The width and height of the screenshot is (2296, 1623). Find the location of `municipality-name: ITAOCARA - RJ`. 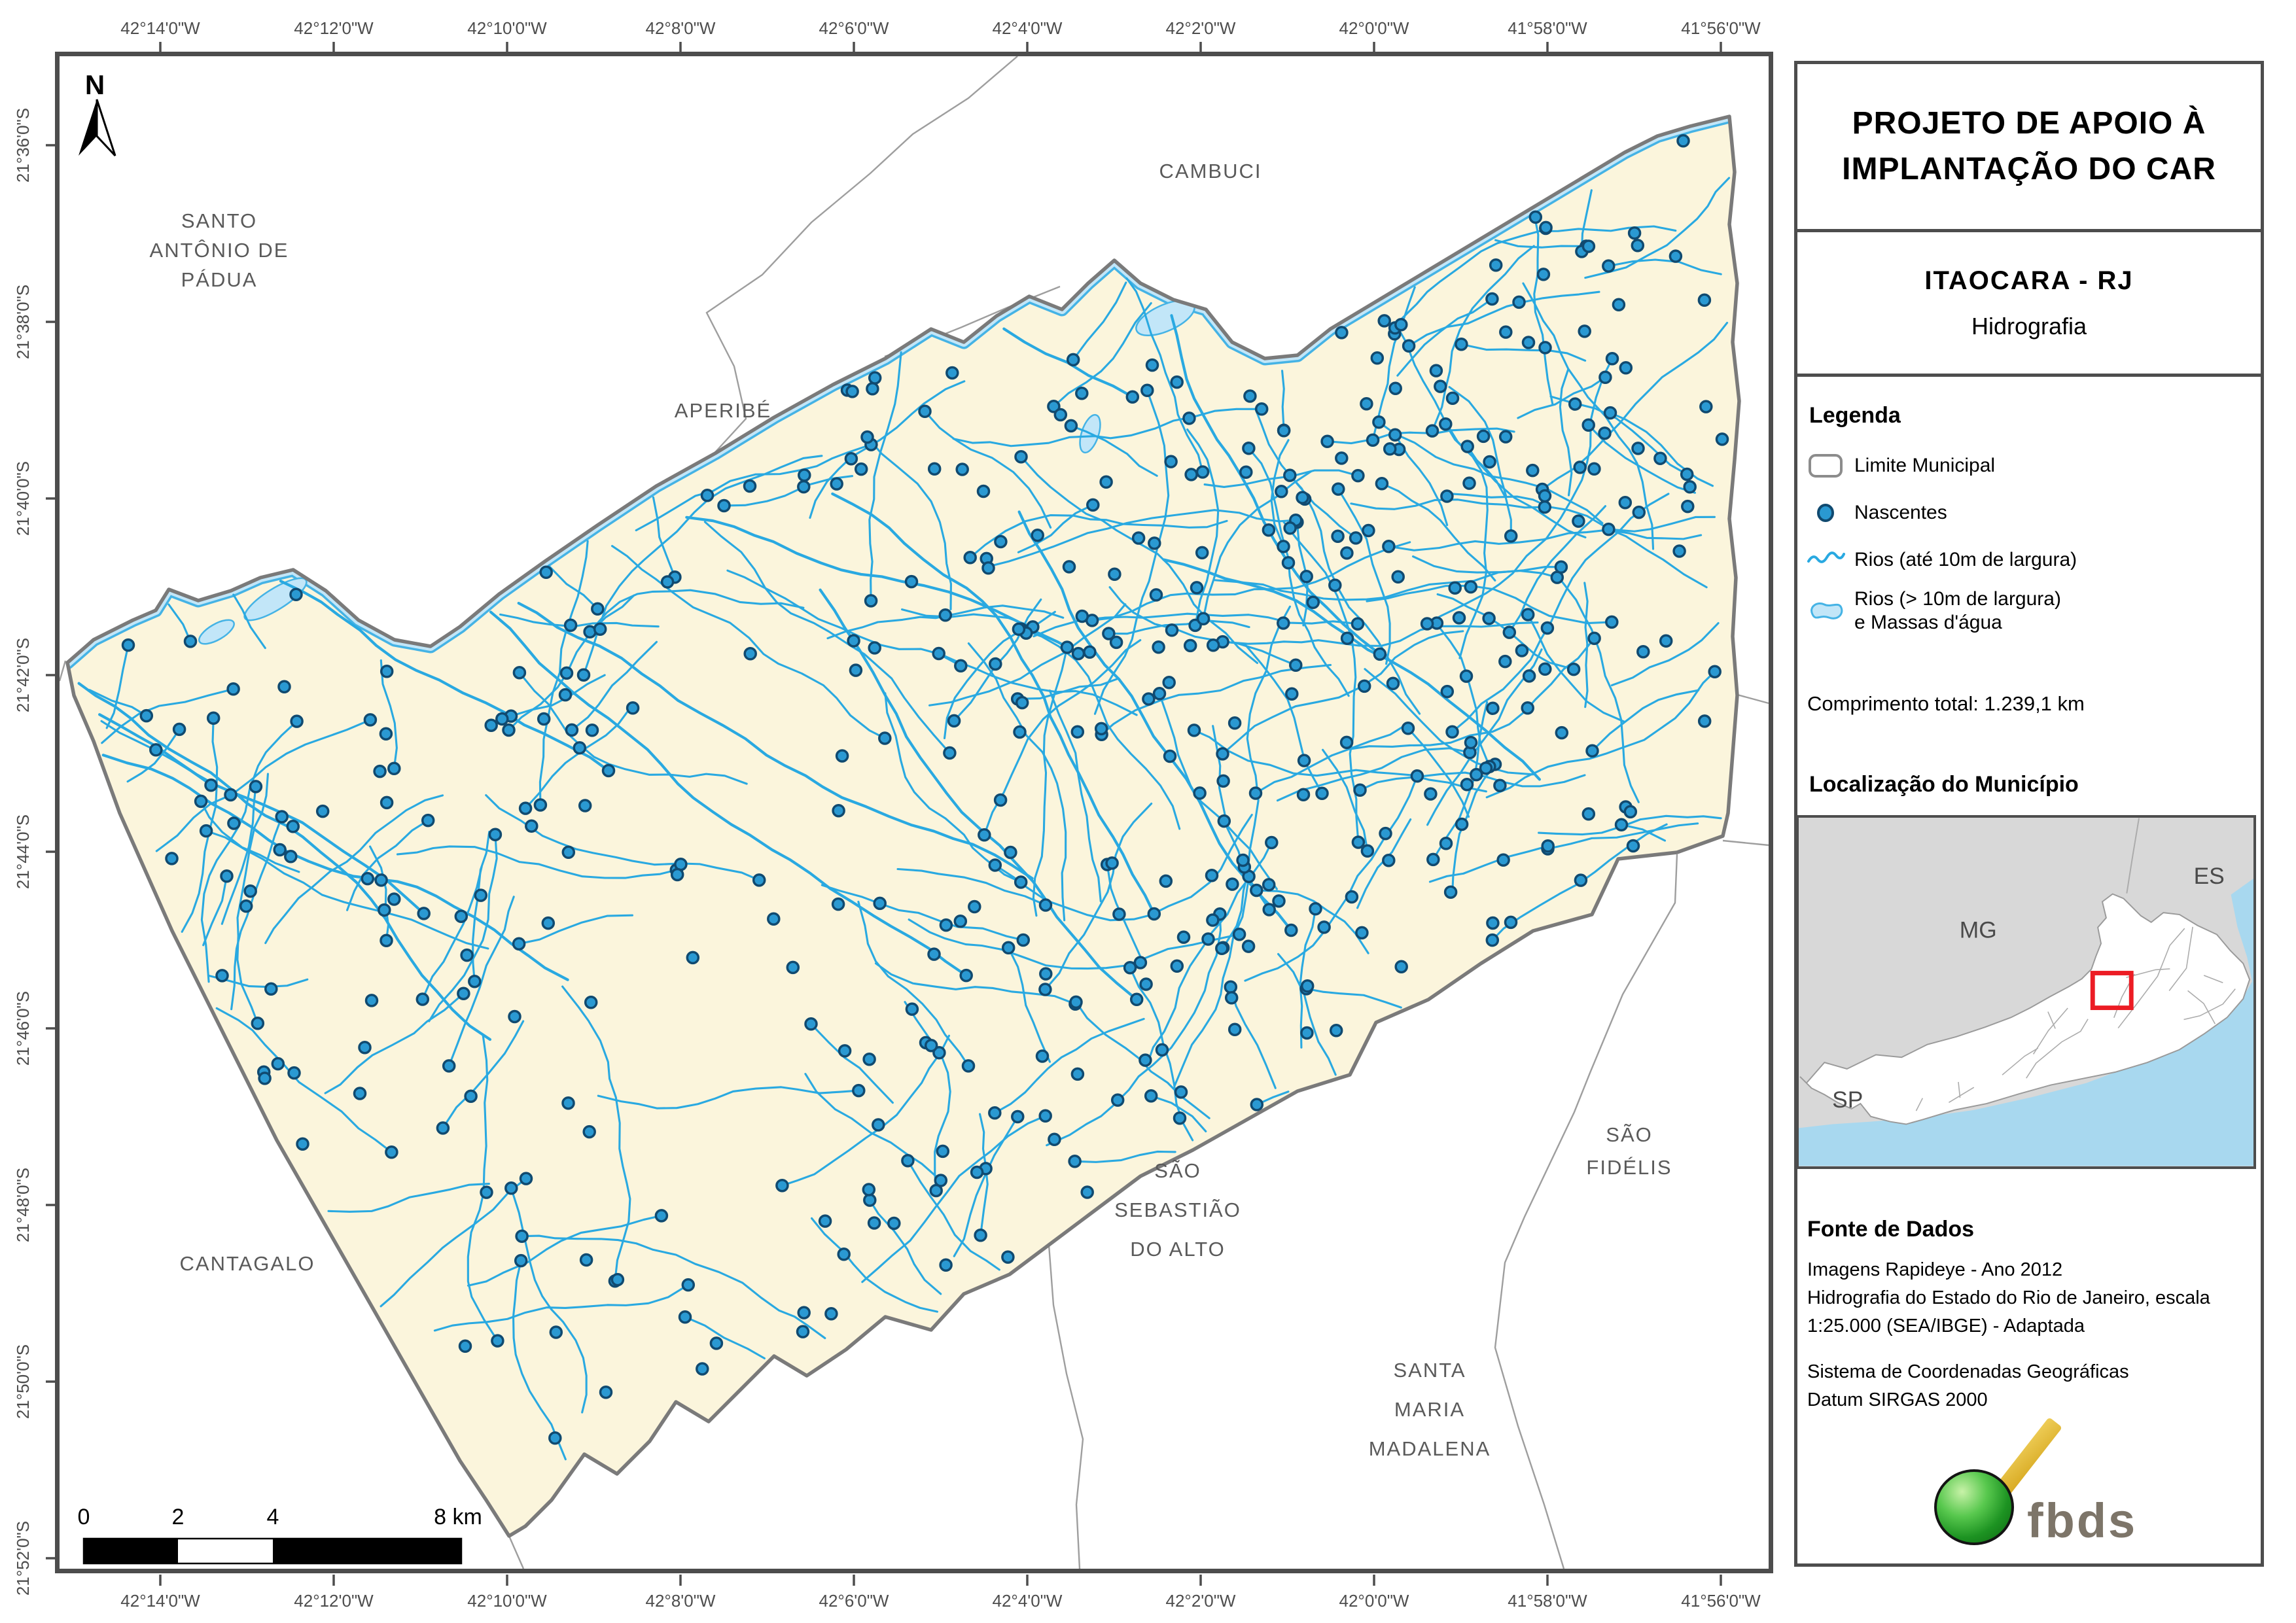

municipality-name: ITAOCARA - RJ is located at coordinates (2029, 280).